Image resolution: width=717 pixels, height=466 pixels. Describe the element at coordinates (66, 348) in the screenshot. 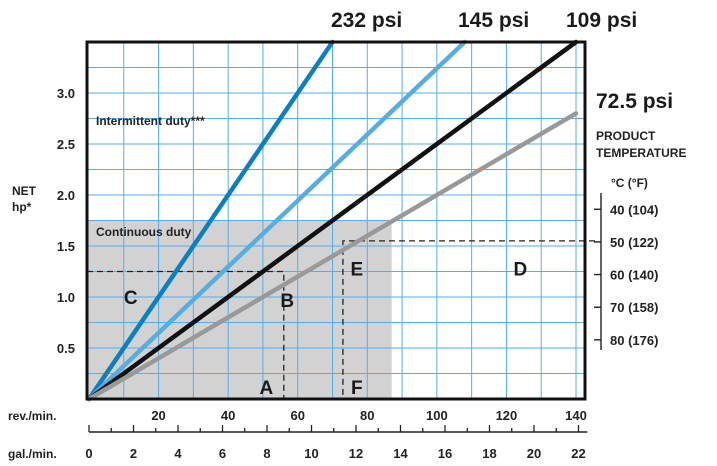

I see `y-tick-label: 0.5` at that location.